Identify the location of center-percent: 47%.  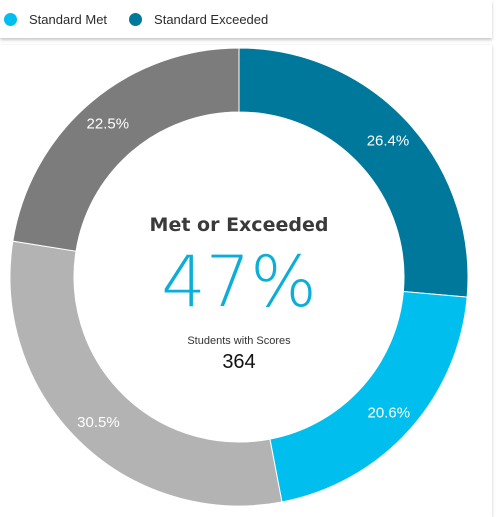
(239, 282).